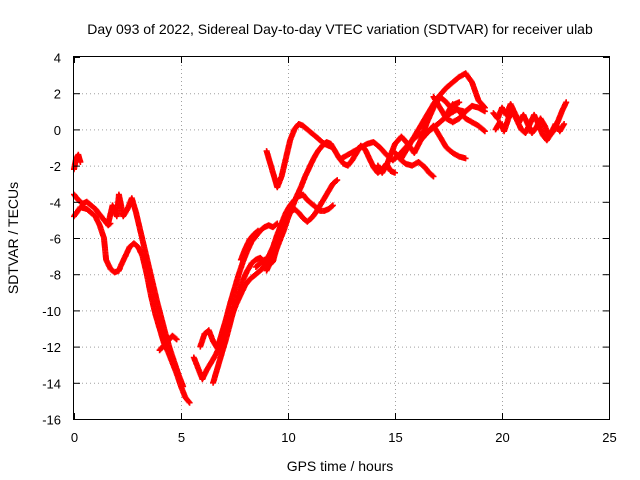  I want to click on x-tick-label: 10, so click(288, 437).